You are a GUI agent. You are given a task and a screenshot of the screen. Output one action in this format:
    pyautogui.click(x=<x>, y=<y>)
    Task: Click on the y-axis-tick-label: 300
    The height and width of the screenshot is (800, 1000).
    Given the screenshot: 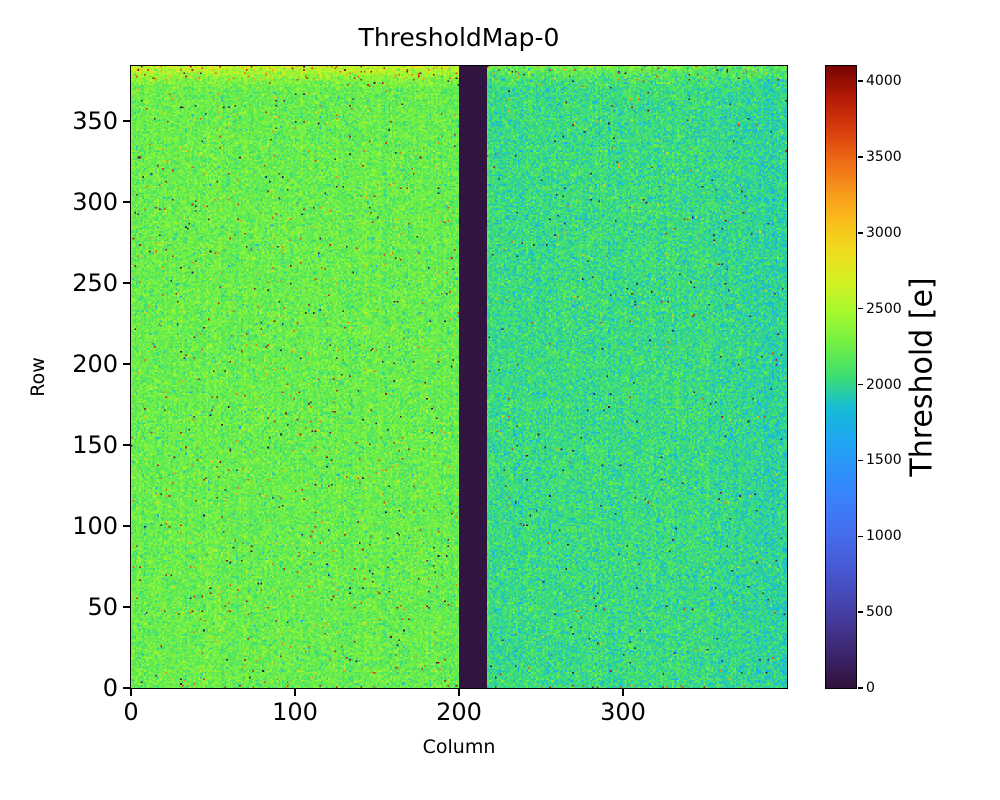 What is the action you would take?
    pyautogui.click(x=95, y=202)
    